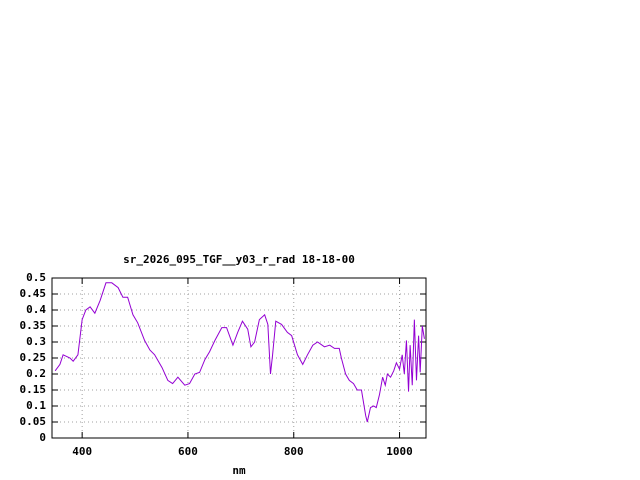 Image resolution: width=640 pixels, height=480 pixels. I want to click on y-tick-label: 0.5, so click(36, 277).